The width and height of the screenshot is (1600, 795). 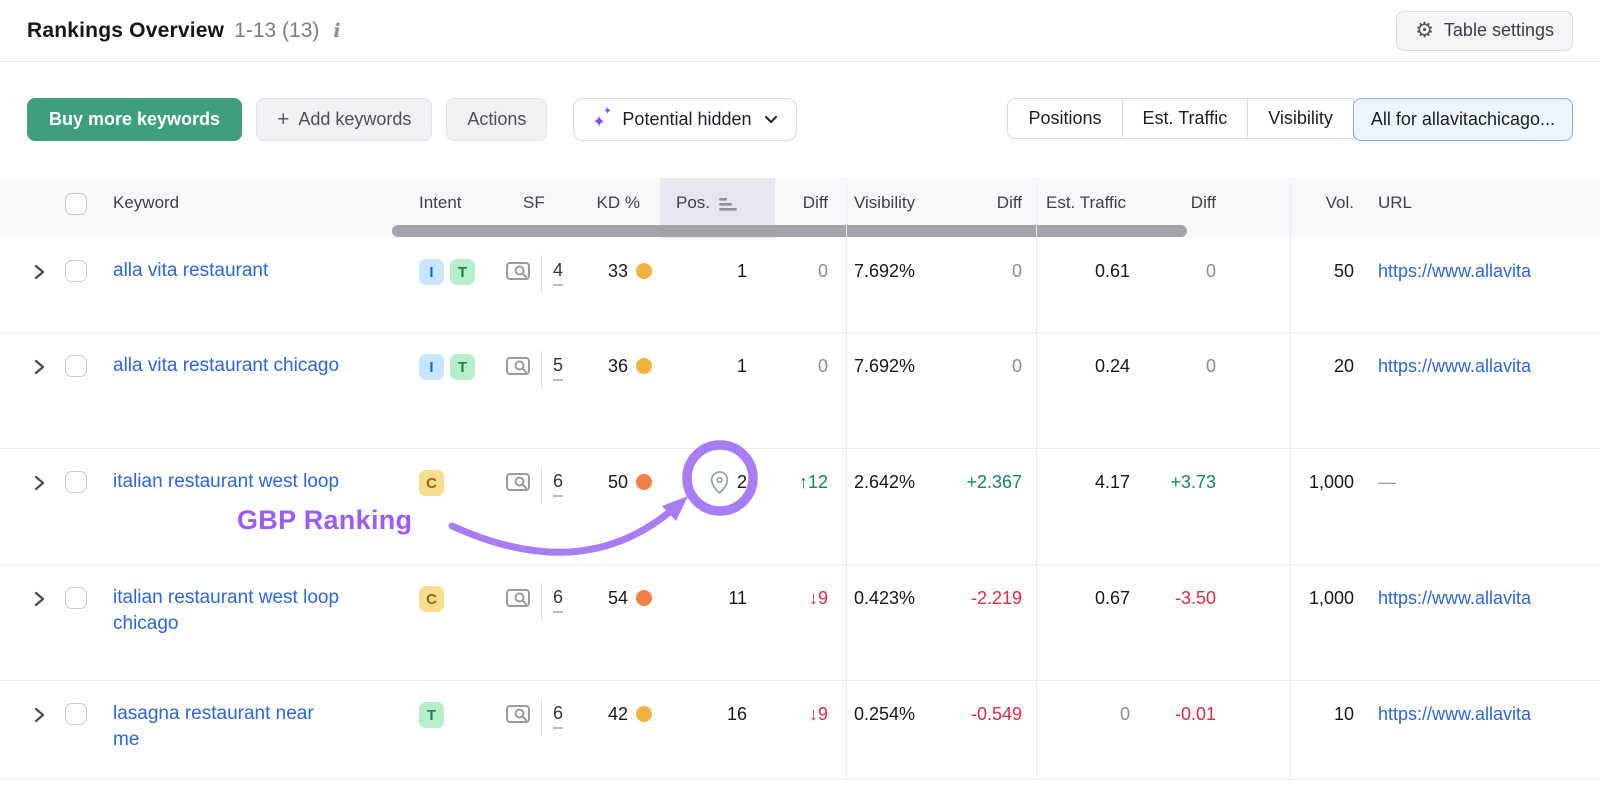 I want to click on position-value: 2, so click(x=741, y=482).